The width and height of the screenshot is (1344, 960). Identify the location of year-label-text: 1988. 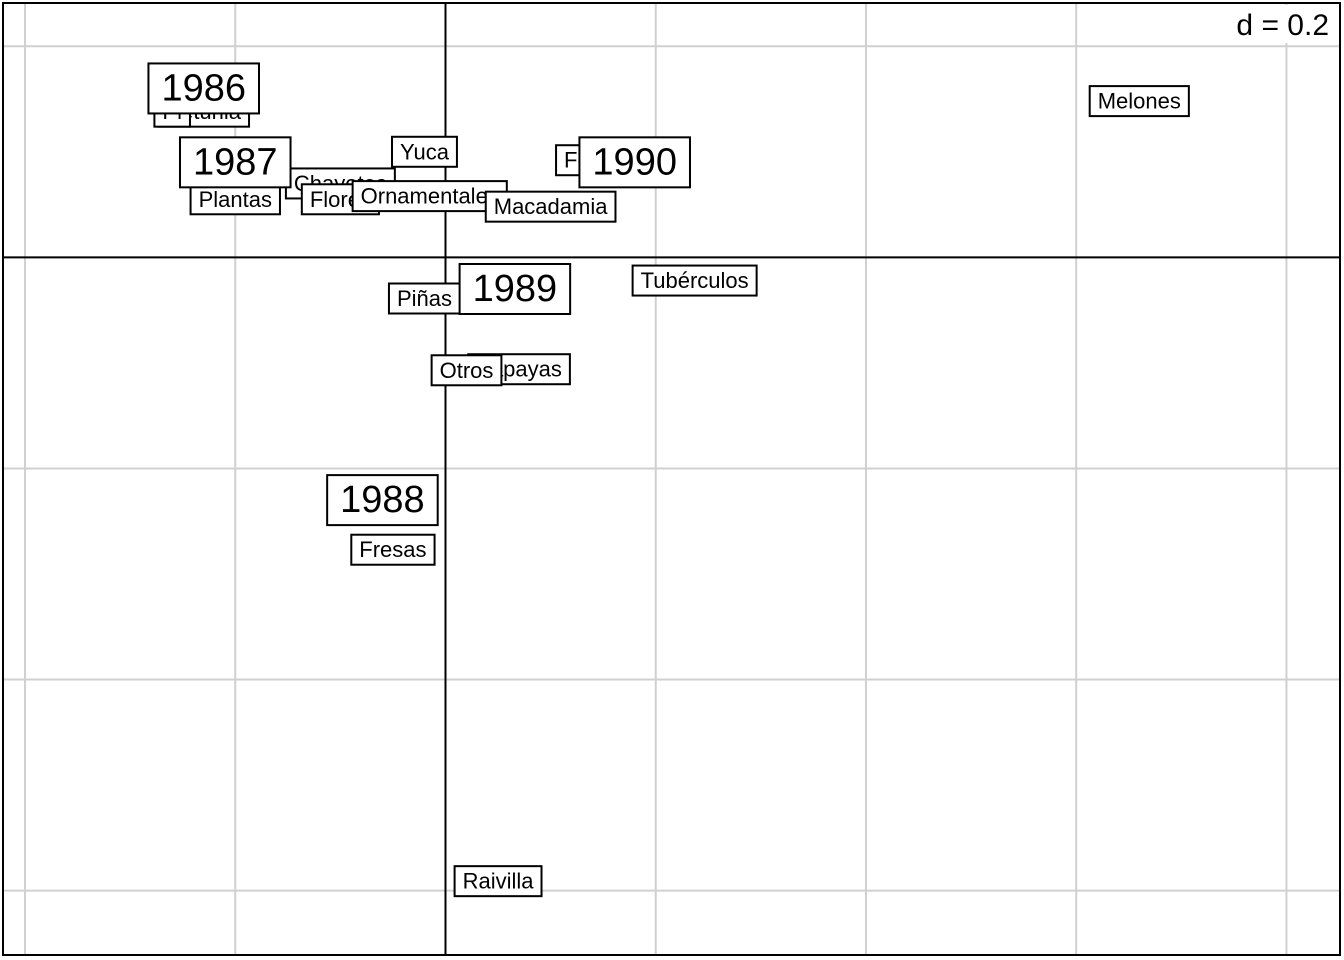
(382, 500).